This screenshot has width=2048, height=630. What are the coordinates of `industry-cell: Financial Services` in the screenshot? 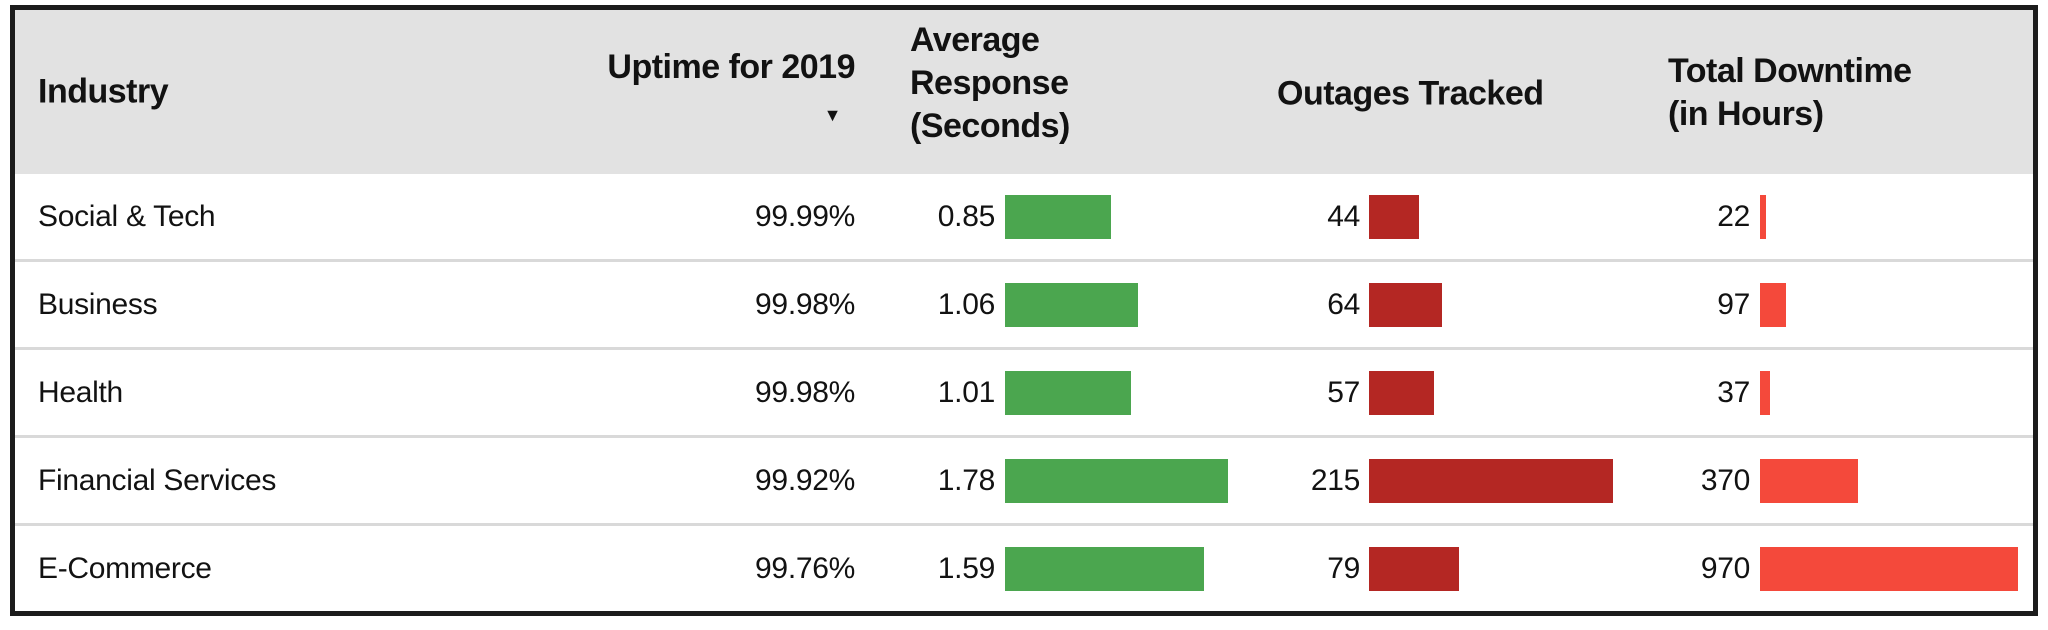 It's located at (157, 480).